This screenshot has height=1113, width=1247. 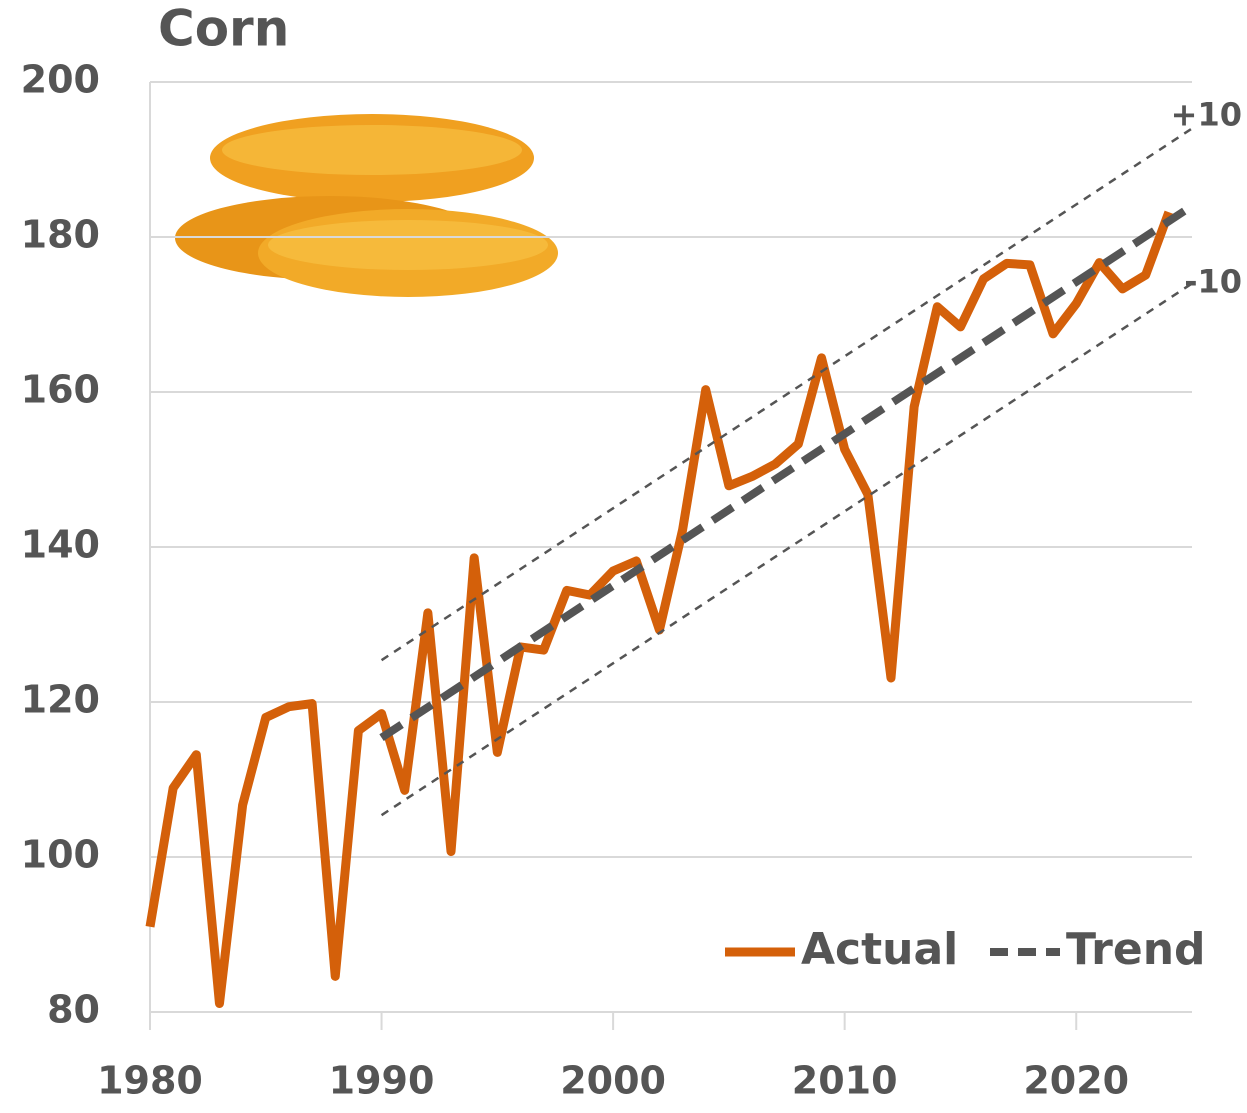 I want to click on band-label: +10, so click(x=1206, y=115).